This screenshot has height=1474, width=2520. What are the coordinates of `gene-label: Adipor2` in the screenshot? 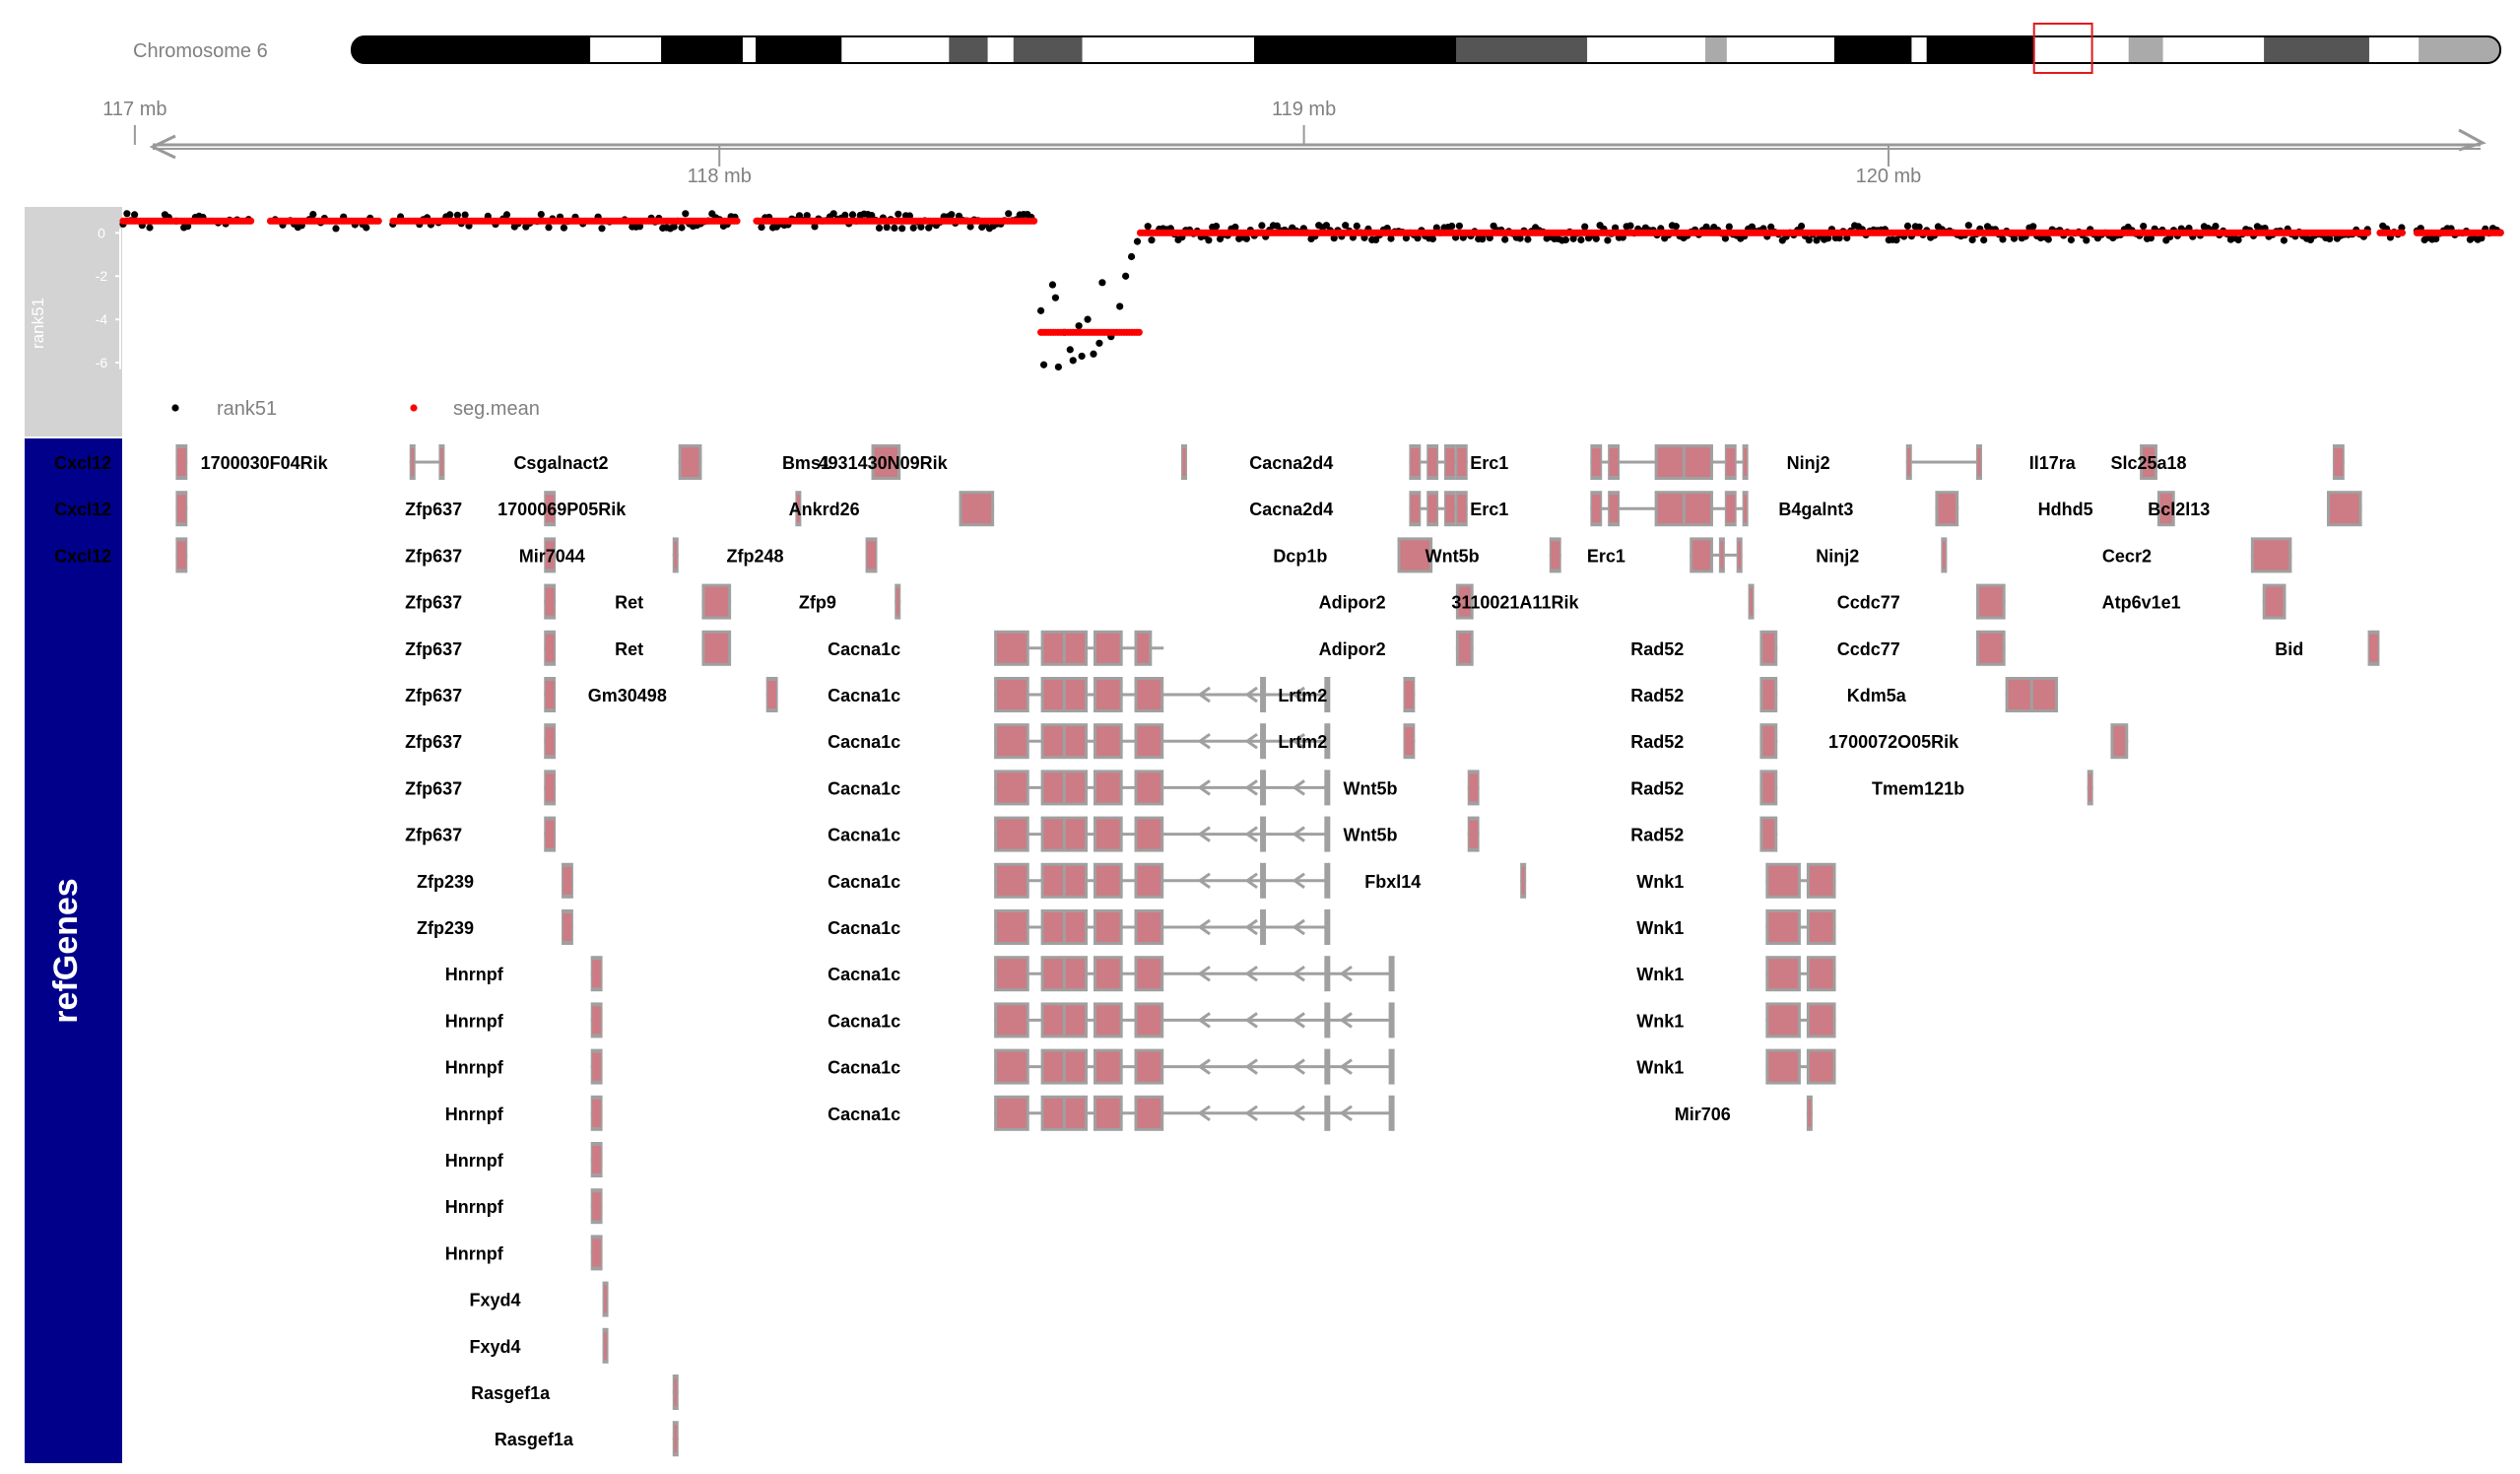 It's located at (1352, 603).